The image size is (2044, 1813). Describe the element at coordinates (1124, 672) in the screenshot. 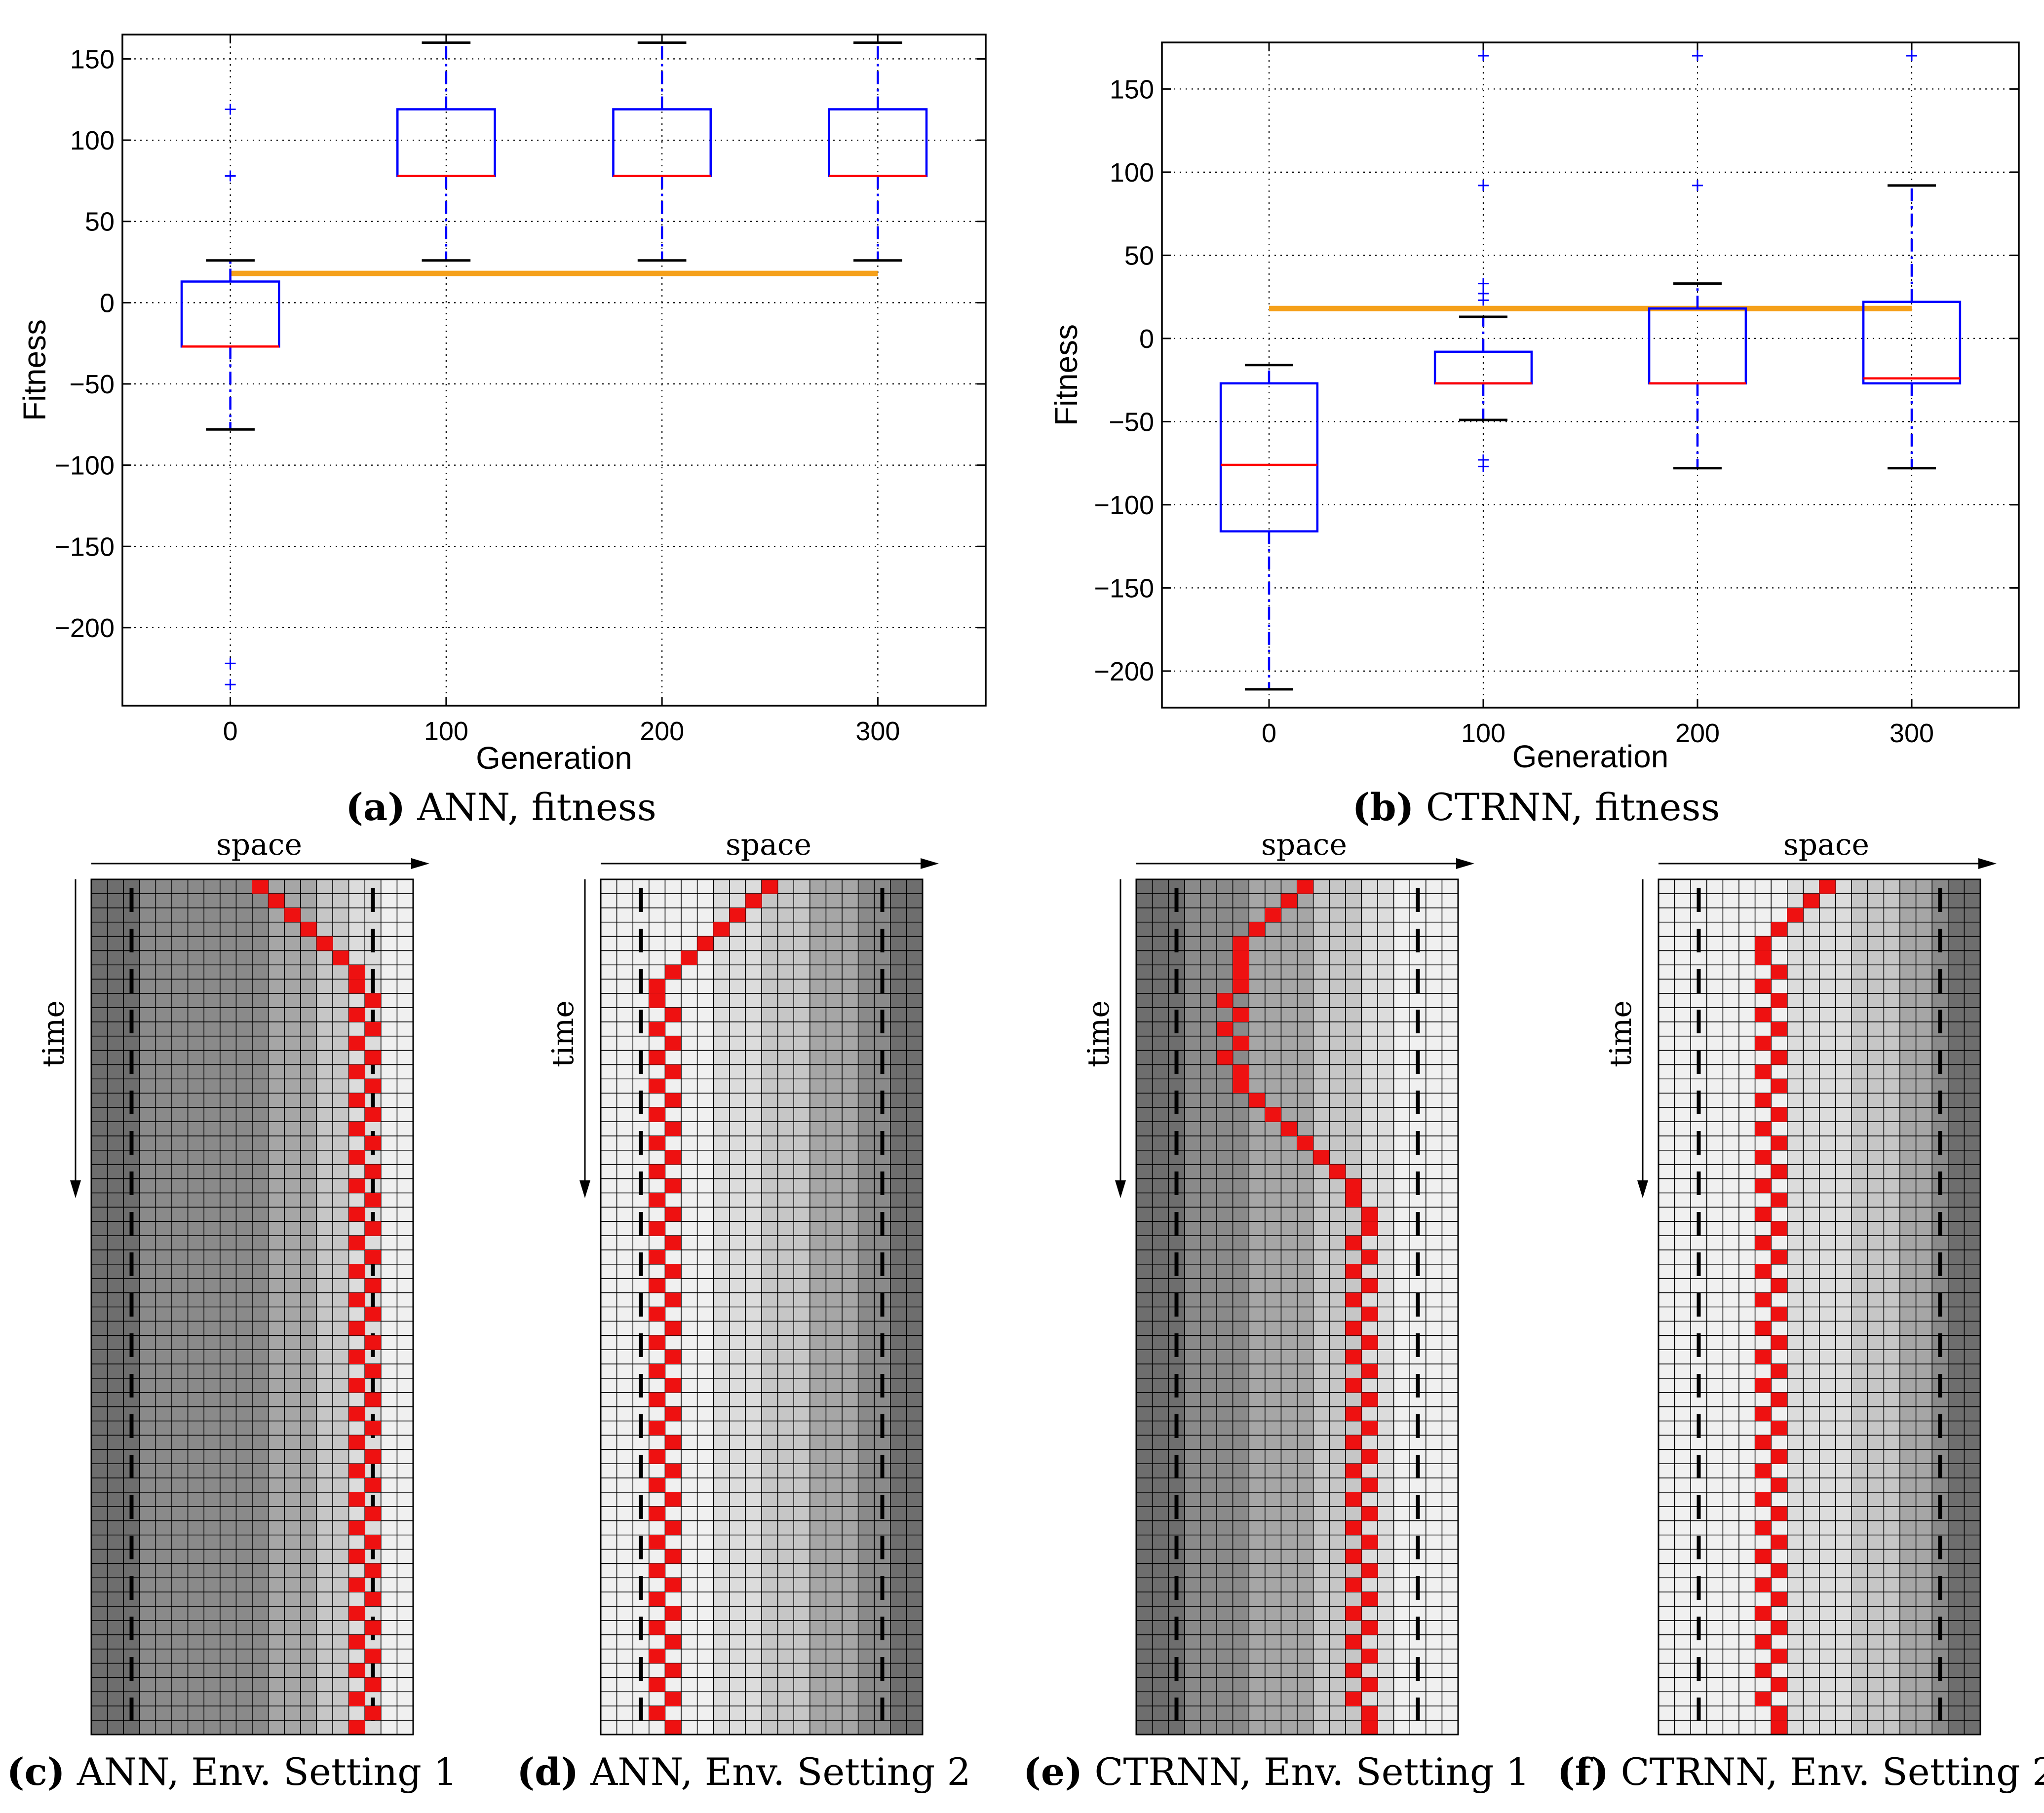

I see `y-tick-label: −200` at that location.